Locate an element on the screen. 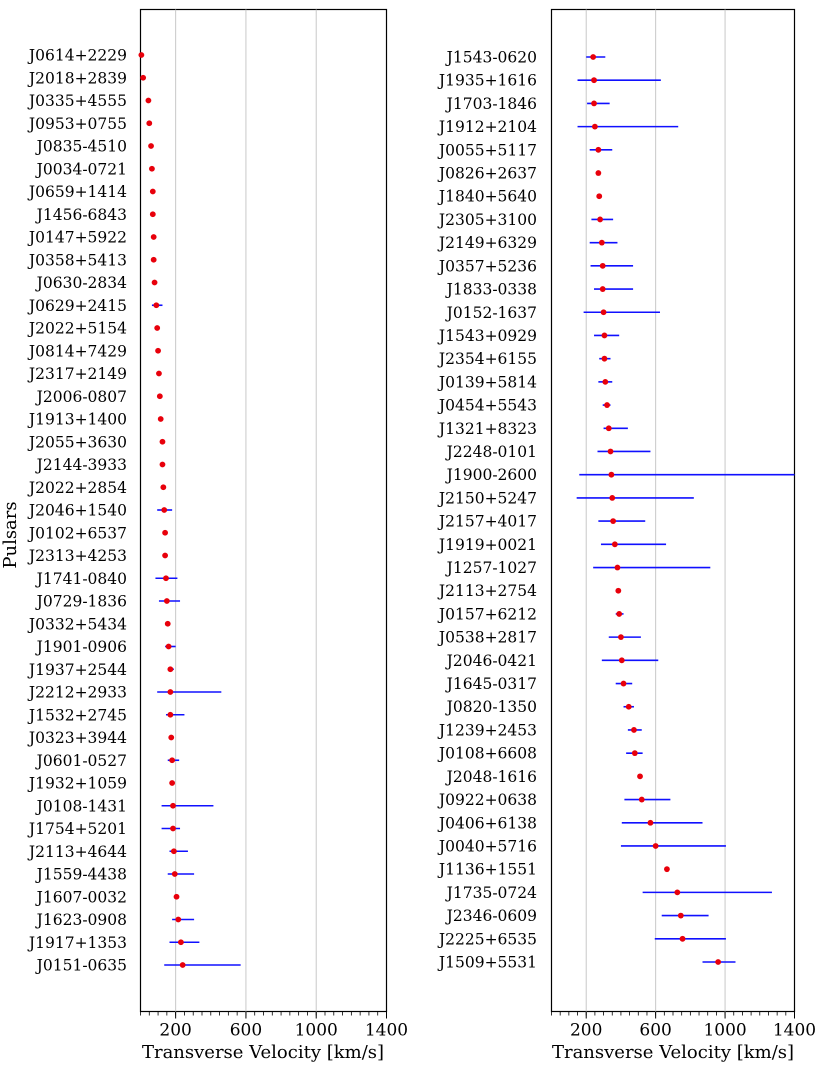 The width and height of the screenshot is (830, 1068). pulsar-label: J0835-4510 is located at coordinates (81, 147).